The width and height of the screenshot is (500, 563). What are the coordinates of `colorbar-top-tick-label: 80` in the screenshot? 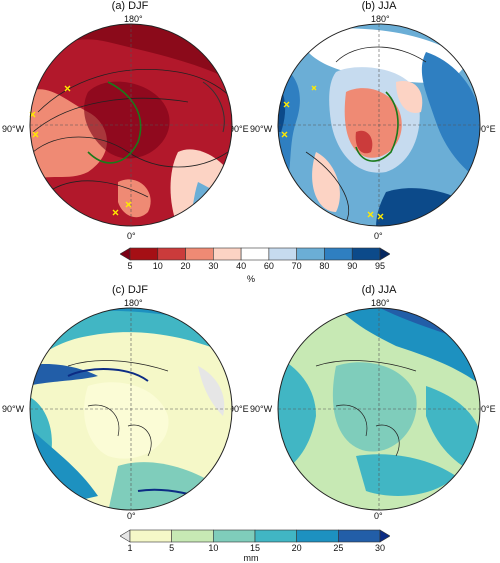 It's located at (324, 266).